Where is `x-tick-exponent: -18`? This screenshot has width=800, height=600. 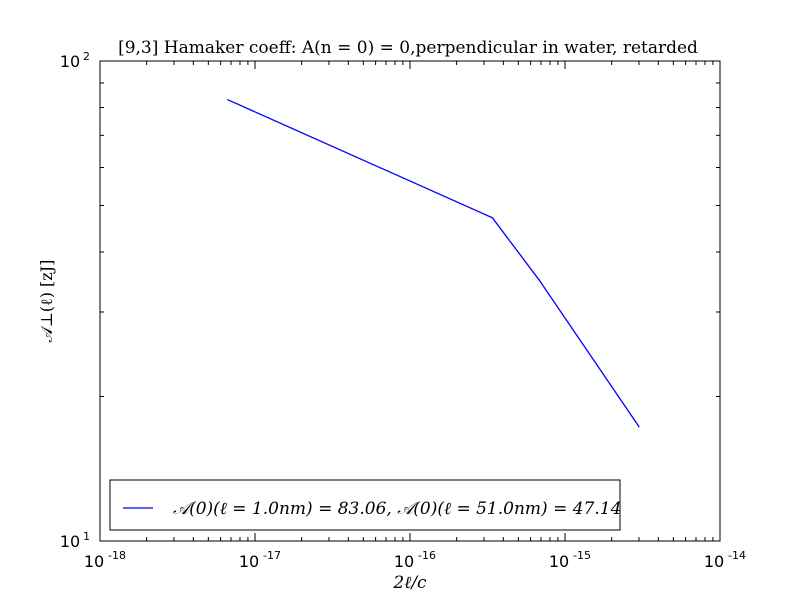 x-tick-exponent: -18 is located at coordinates (117, 555).